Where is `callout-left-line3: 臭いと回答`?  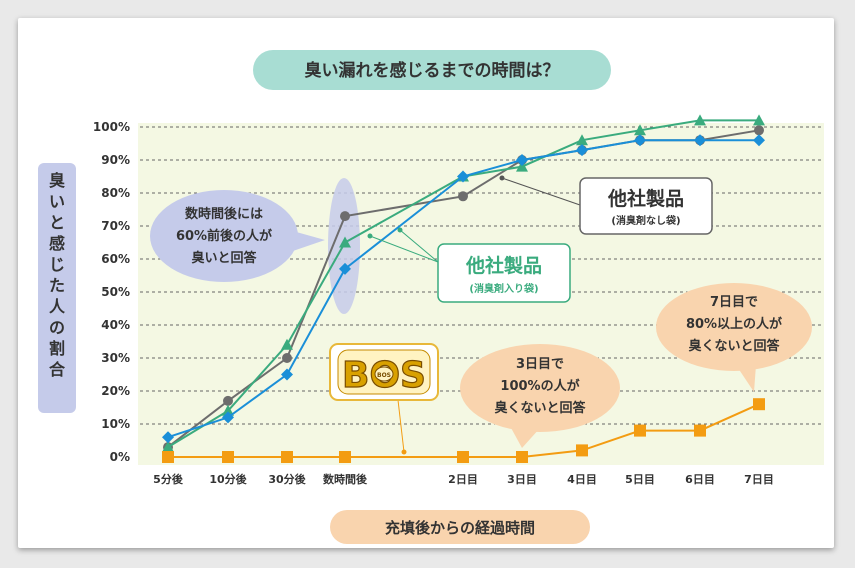 callout-left-line3: 臭いと回答 is located at coordinates (224, 258).